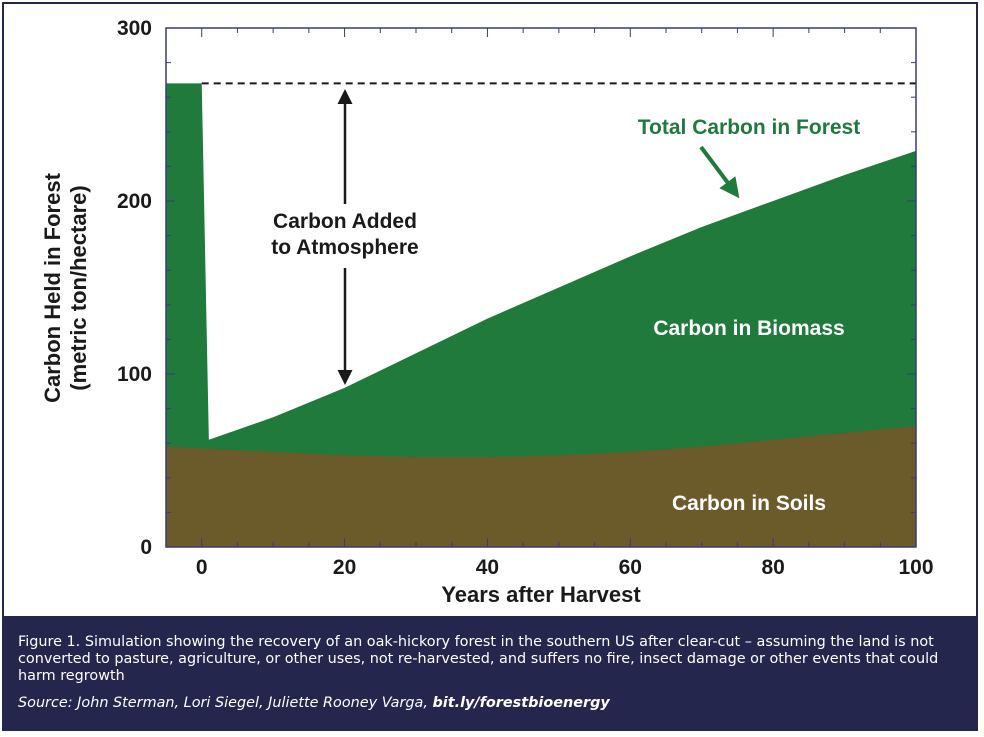 The image size is (984, 737). I want to click on x-axis-title: Years after Harvest, so click(541, 594).